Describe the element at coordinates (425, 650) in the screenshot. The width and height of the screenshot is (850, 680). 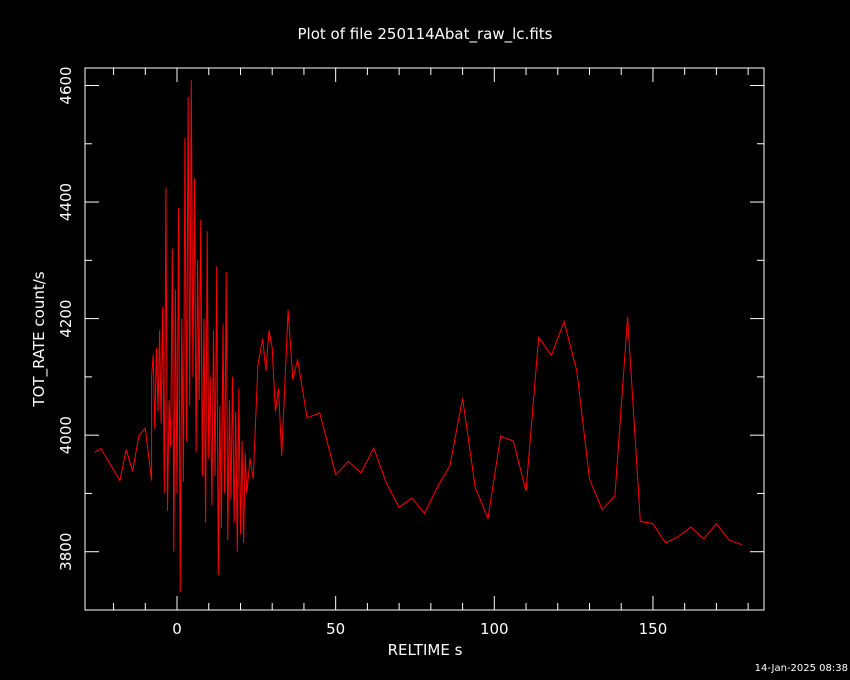
I see `x-axis-label: RELTIME s` at that location.